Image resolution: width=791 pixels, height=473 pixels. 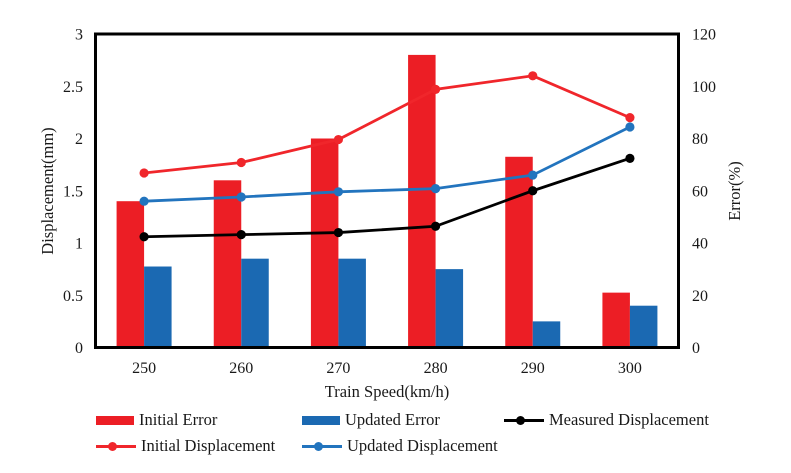 I want to click on legend-line-swatch-initial-displacement, so click(x=116, y=446).